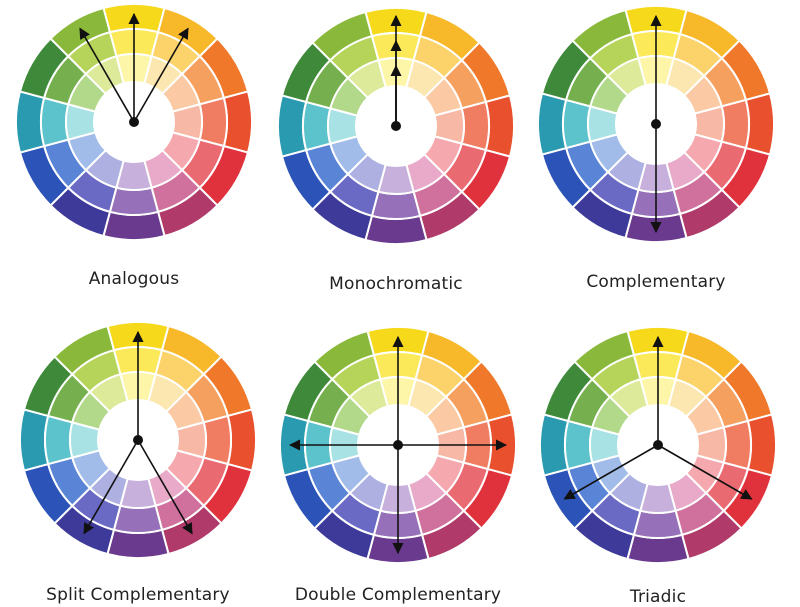 This screenshot has height=607, width=800. I want to click on color-wheel-double-complementary, so click(398, 445).